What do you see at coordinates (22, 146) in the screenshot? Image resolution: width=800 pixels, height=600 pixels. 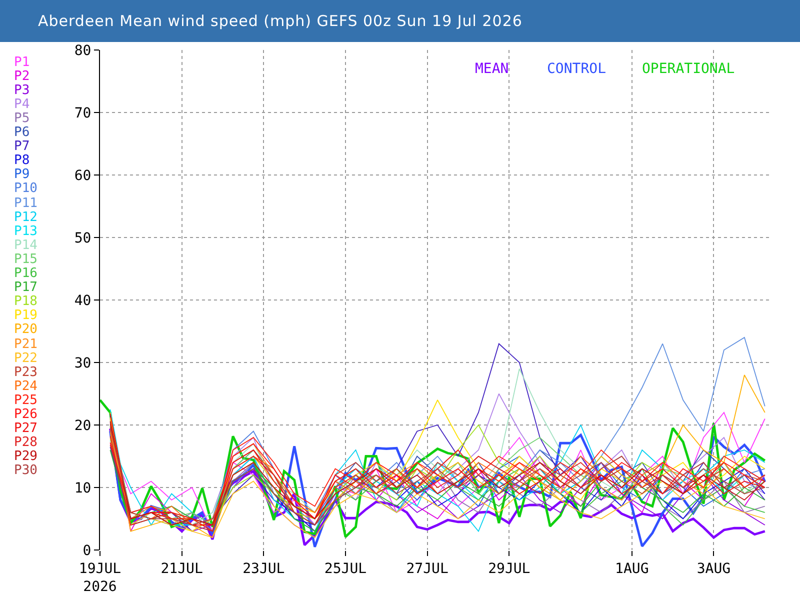 I see `text: P7` at bounding box center [22, 146].